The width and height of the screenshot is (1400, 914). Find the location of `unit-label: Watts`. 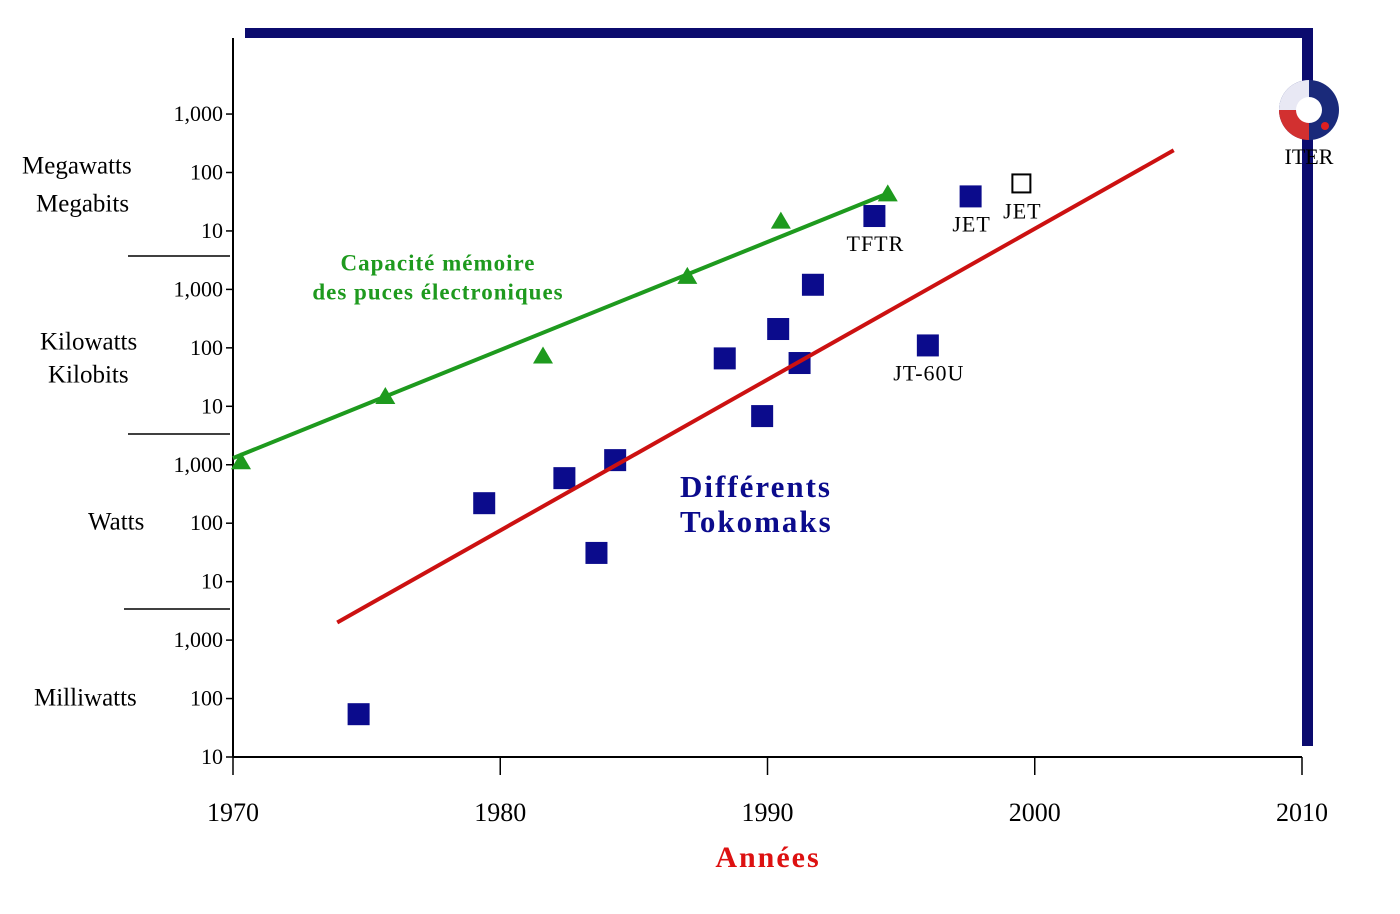

unit-label: Watts is located at coordinates (116, 522).